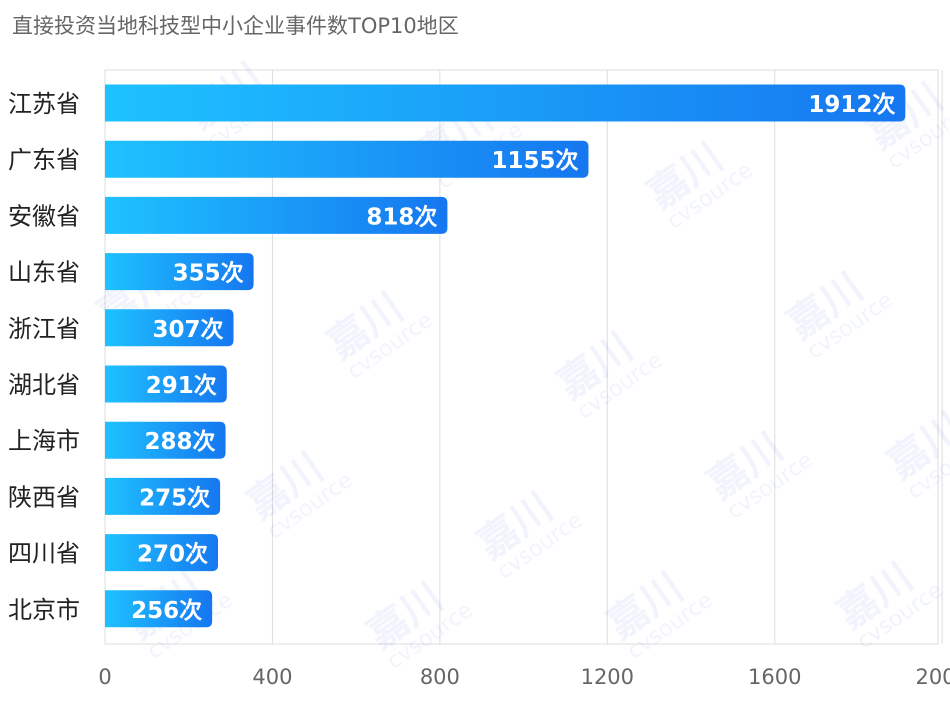 The width and height of the screenshot is (950, 707). What do you see at coordinates (181, 385) in the screenshot?
I see `bar-value-label: 291次` at bounding box center [181, 385].